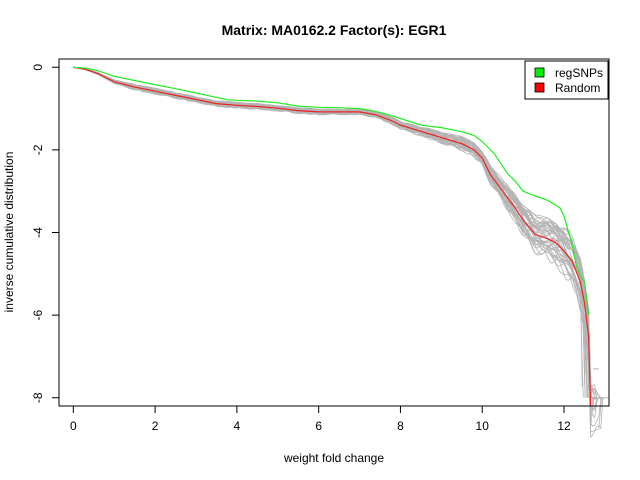  What do you see at coordinates (483, 426) in the screenshot?
I see `x-tick-label: 10` at bounding box center [483, 426].